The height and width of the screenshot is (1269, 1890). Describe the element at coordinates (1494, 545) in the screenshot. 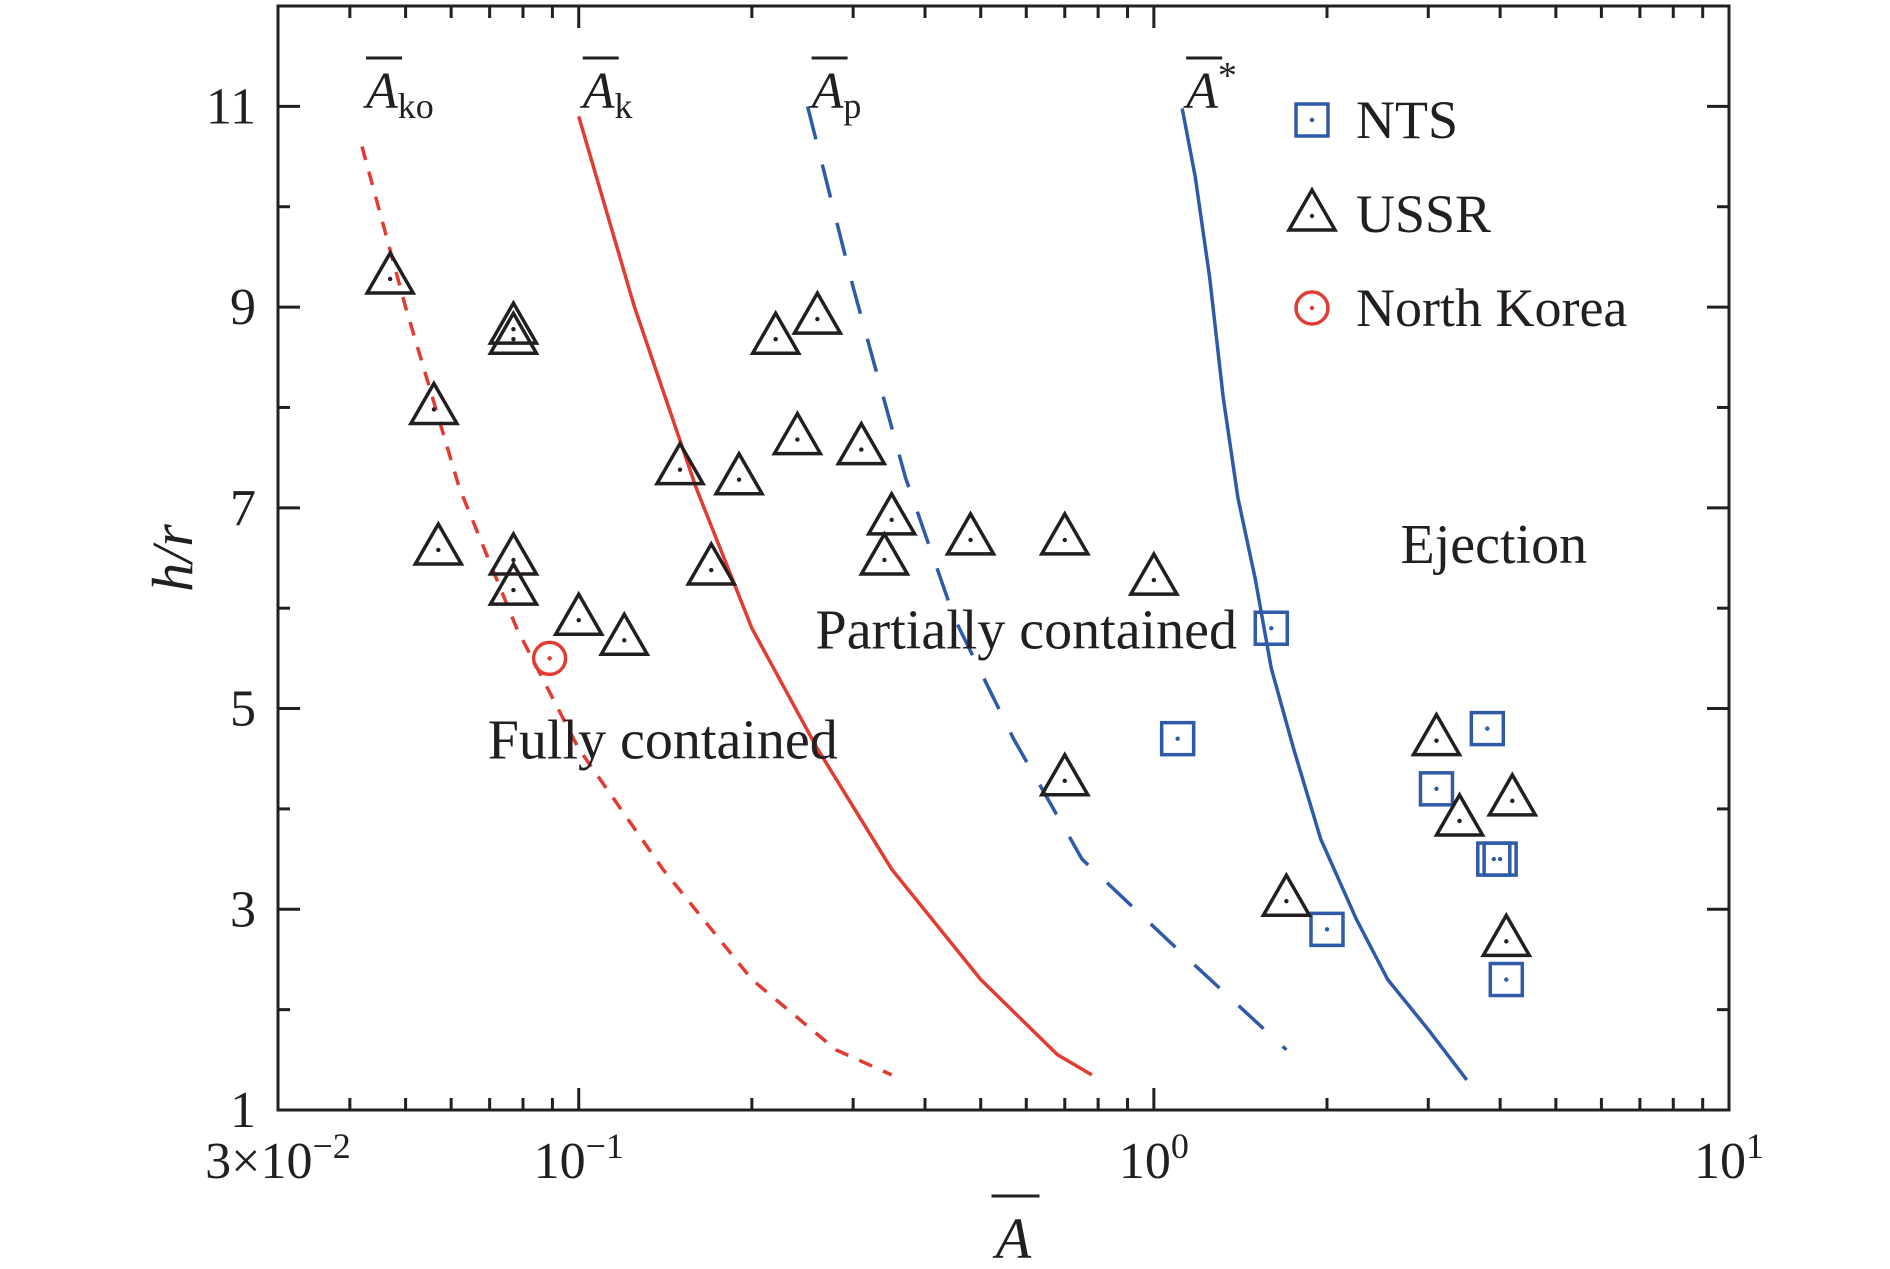

I see `region-label: Ejection` at that location.